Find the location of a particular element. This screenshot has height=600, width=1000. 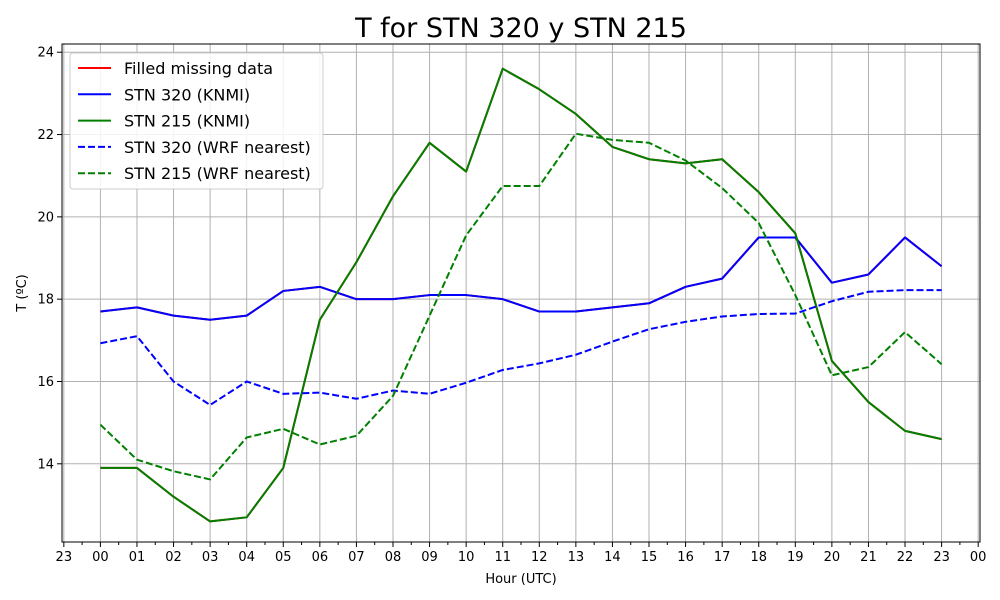

x-tick-label: 08 is located at coordinates (393, 557).